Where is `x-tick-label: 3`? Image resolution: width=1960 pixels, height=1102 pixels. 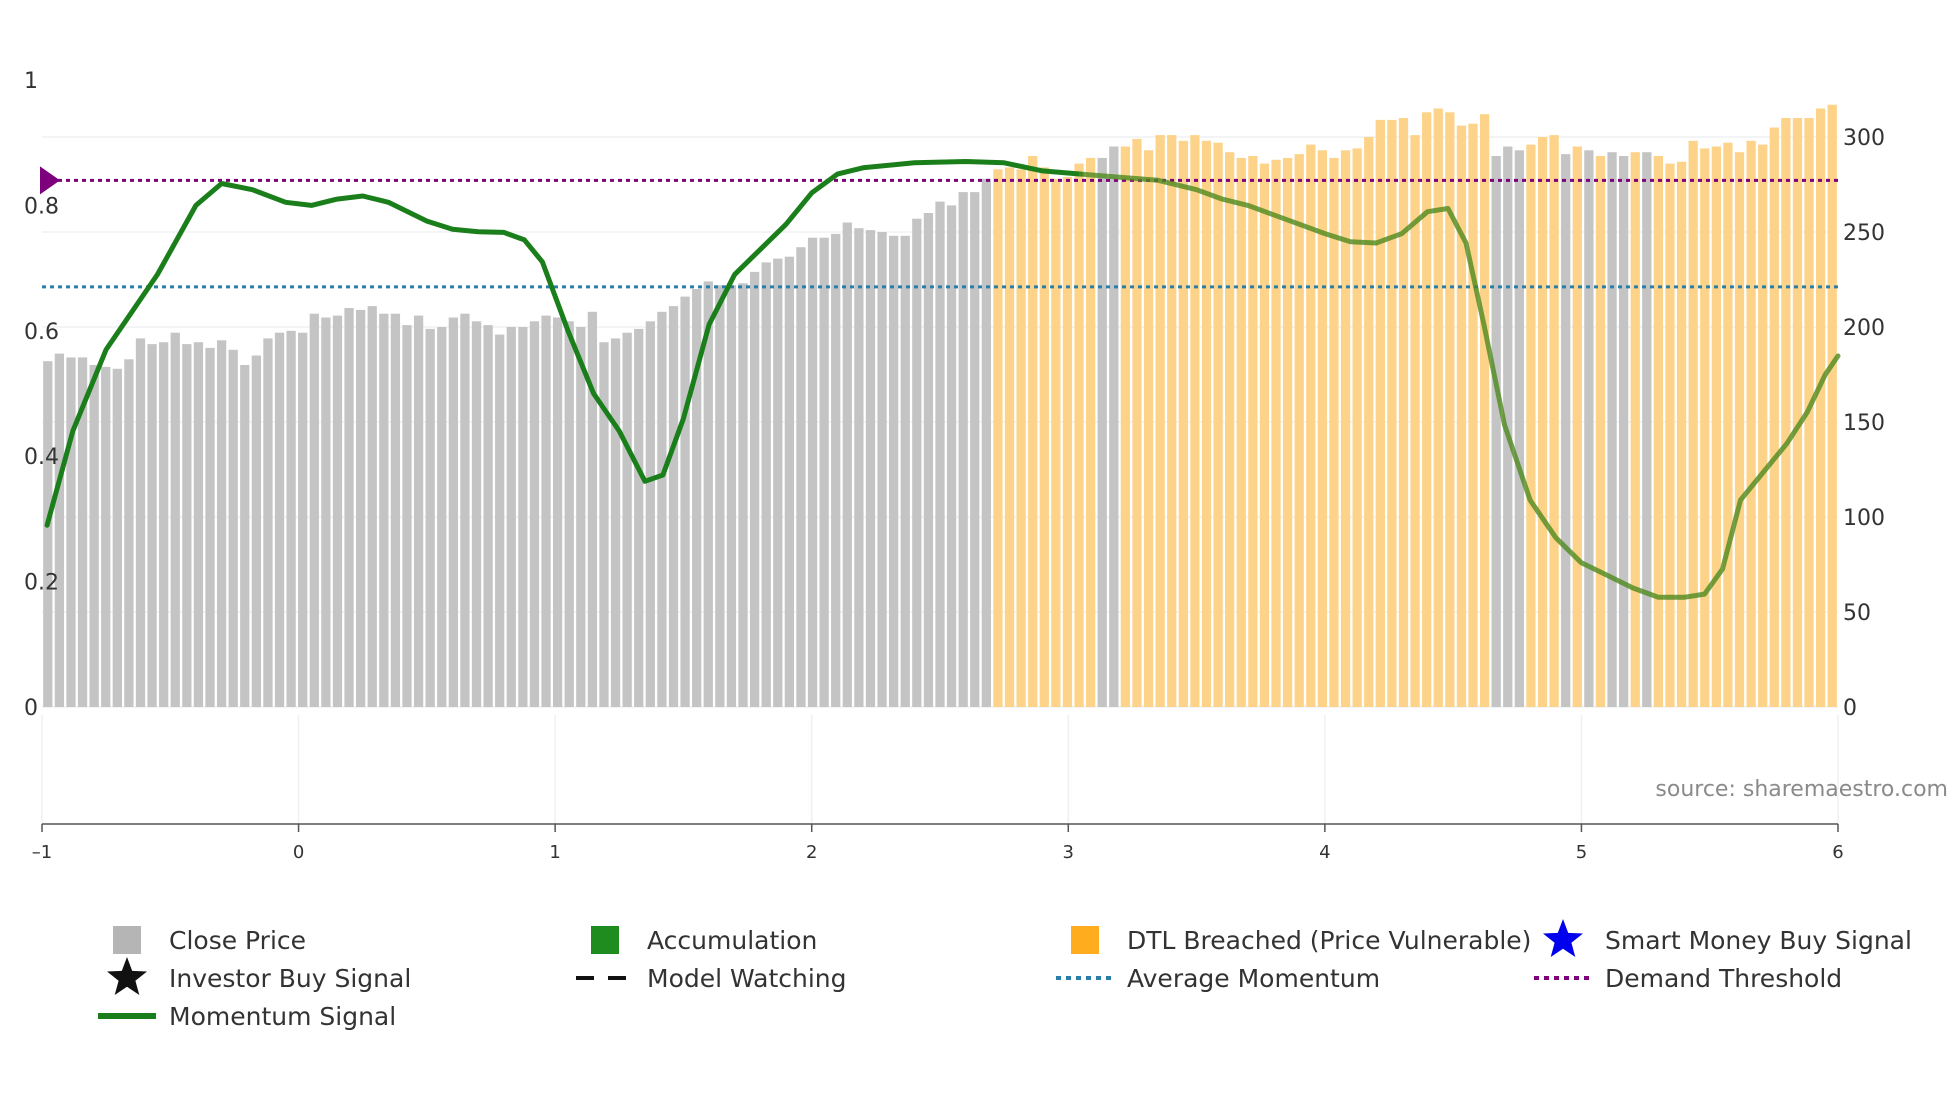 x-tick-label: 3 is located at coordinates (1068, 852).